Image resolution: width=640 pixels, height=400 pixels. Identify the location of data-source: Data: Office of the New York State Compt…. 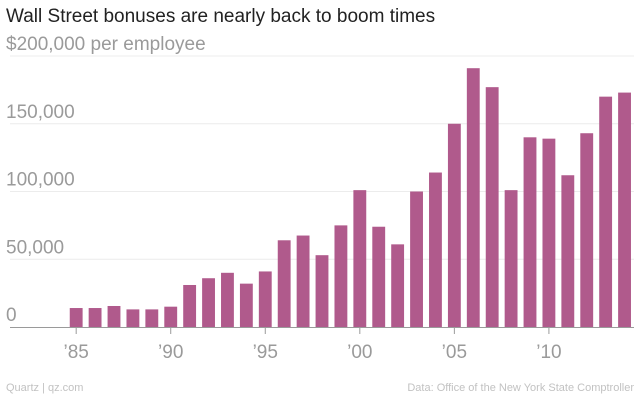
(520, 388).